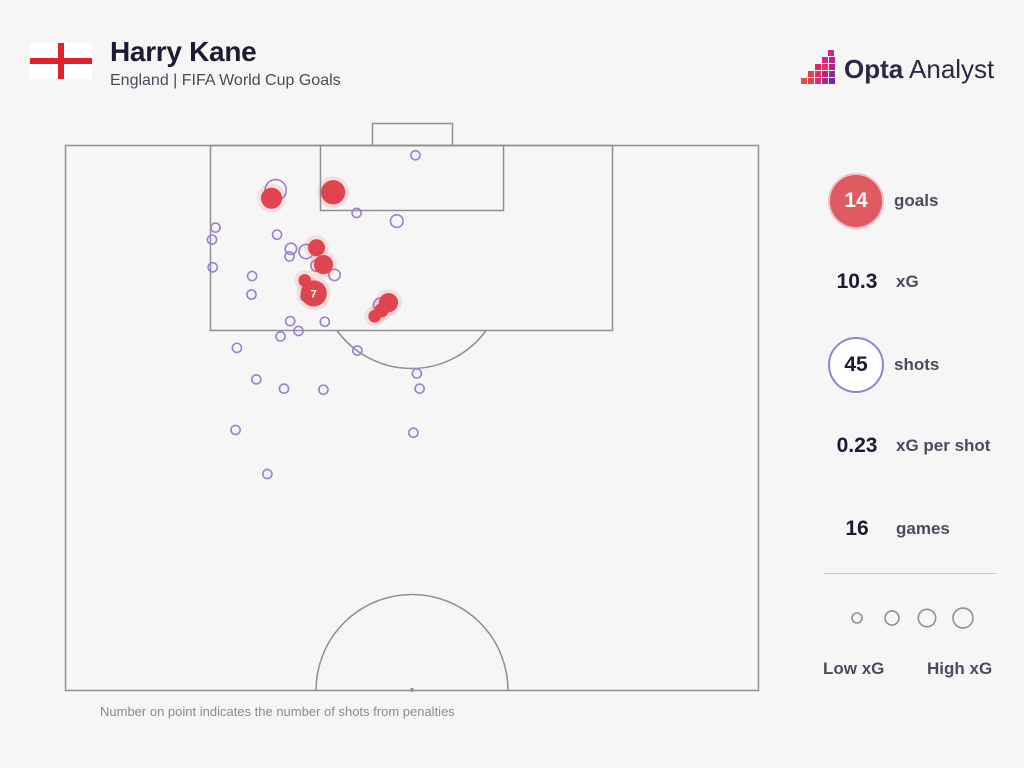  What do you see at coordinates (910, 573) in the screenshot?
I see `legend-divider` at bounding box center [910, 573].